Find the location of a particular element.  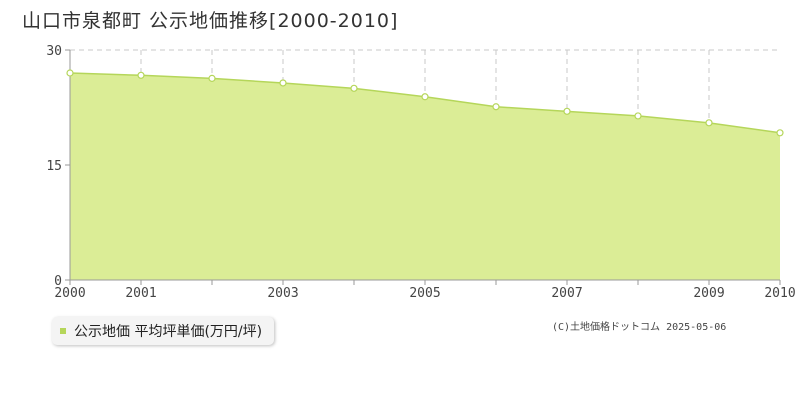

legend-label: 公示地価 平均坪単価(万円/坪) is located at coordinates (168, 332).